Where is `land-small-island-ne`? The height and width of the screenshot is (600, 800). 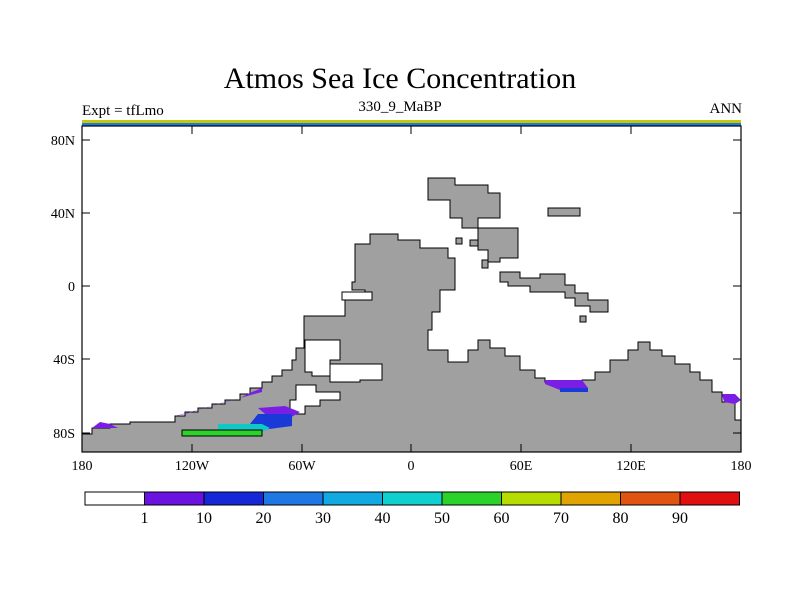
land-small-island-ne is located at coordinates (564, 212).